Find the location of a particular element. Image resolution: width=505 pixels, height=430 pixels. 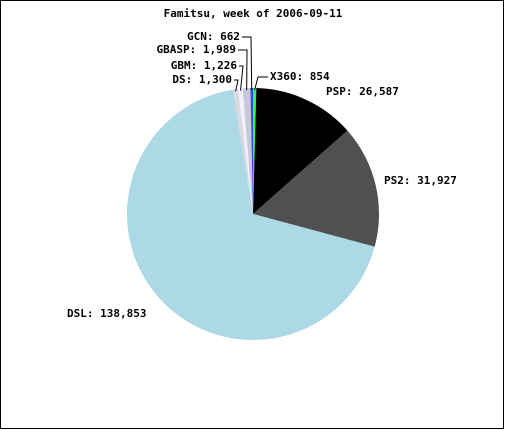

slice-label: GCN: 662 is located at coordinates (213, 36).